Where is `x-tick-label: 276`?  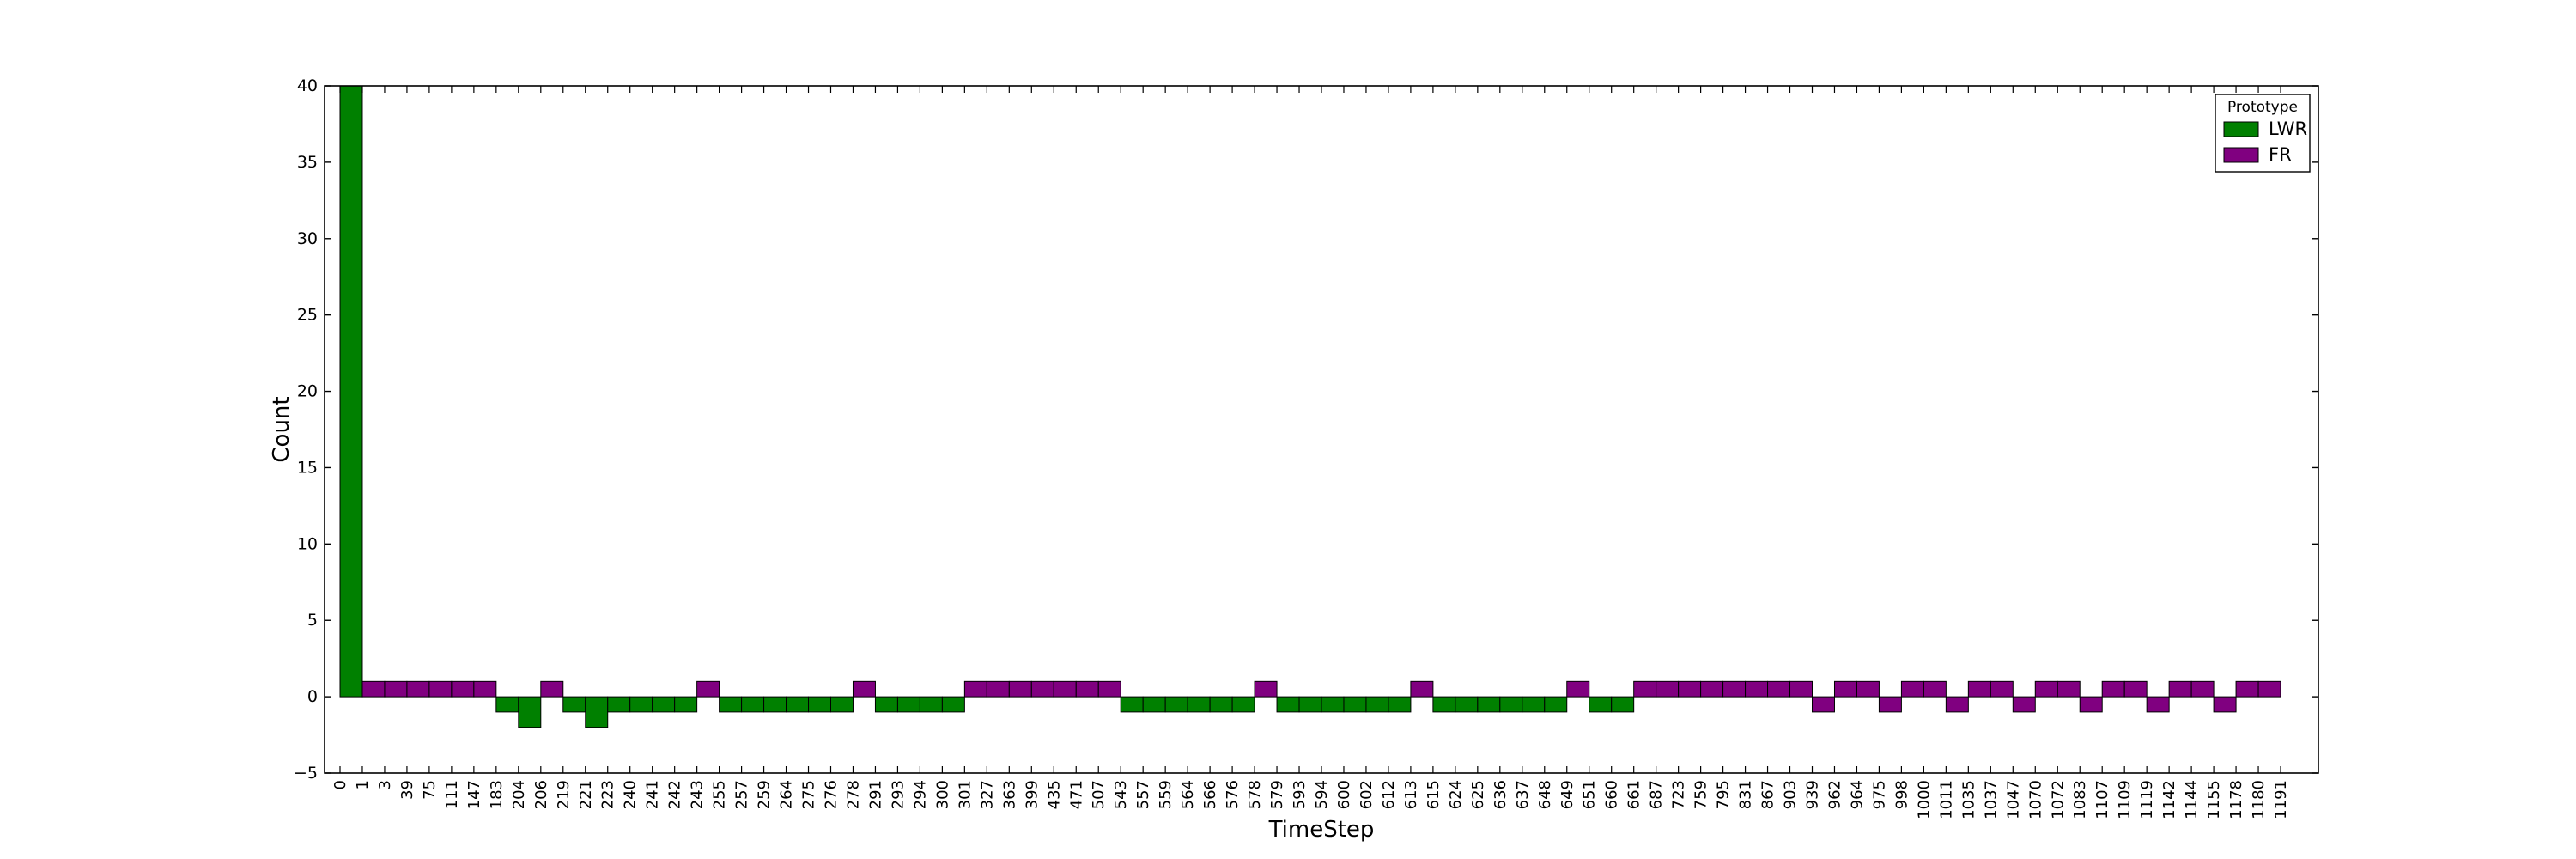
x-tick-label: 276 is located at coordinates (832, 794).